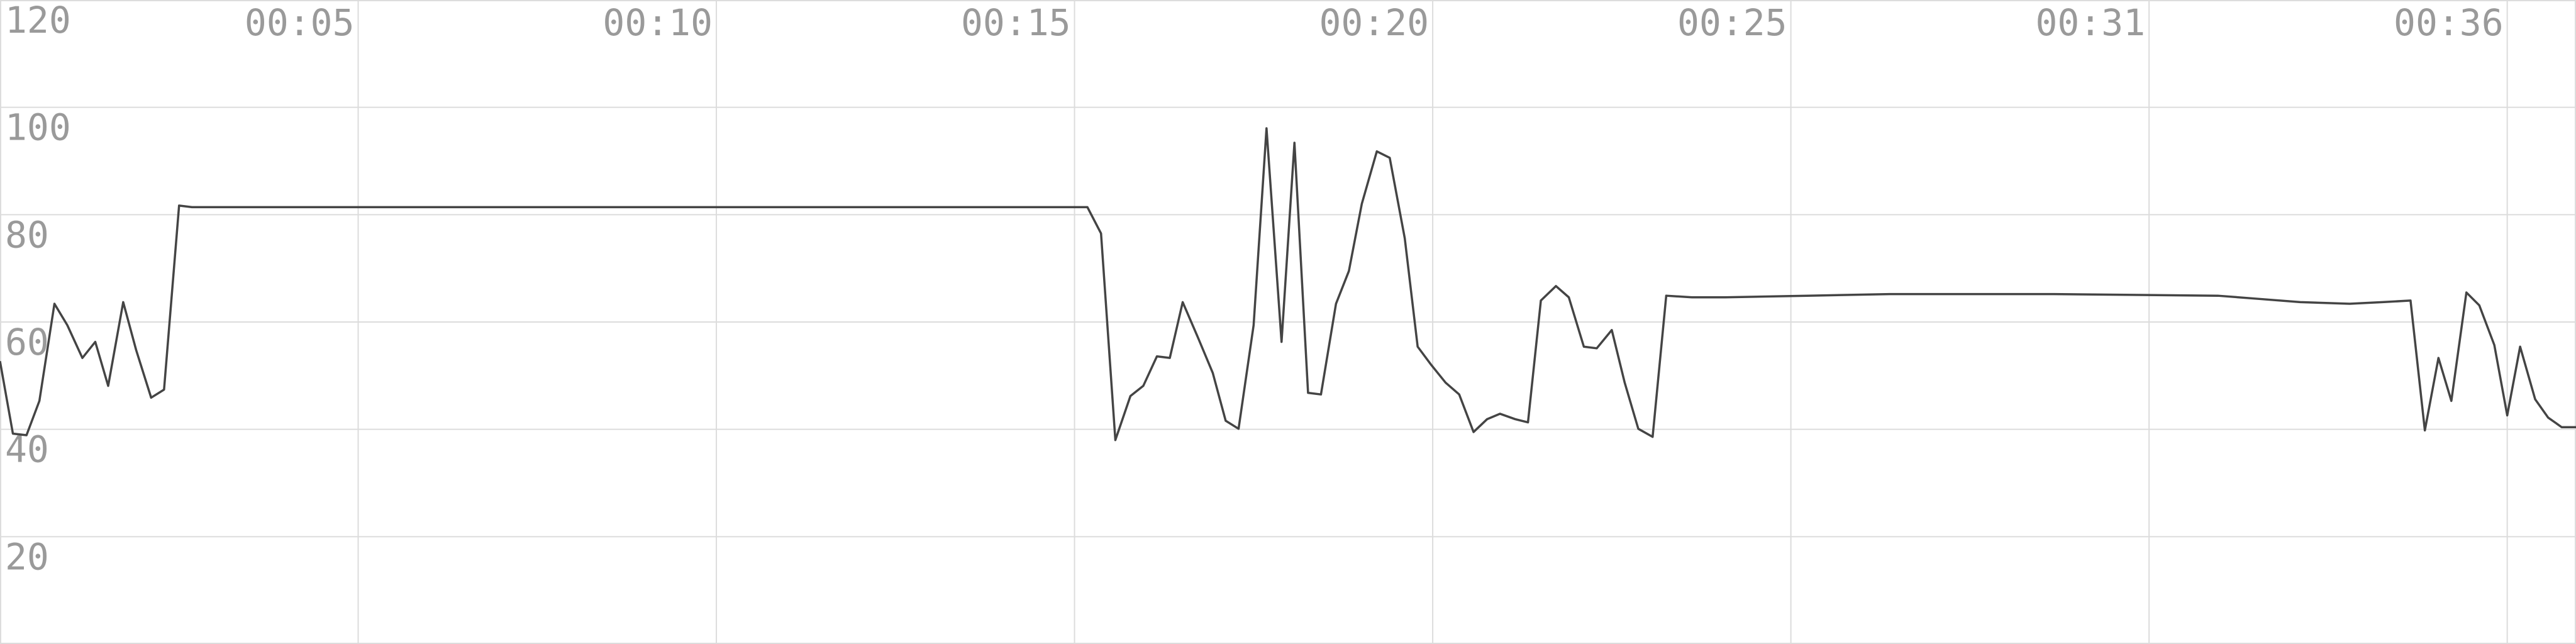 This screenshot has width=2576, height=644. I want to click on x-tick-label: 00:25, so click(1732, 22).